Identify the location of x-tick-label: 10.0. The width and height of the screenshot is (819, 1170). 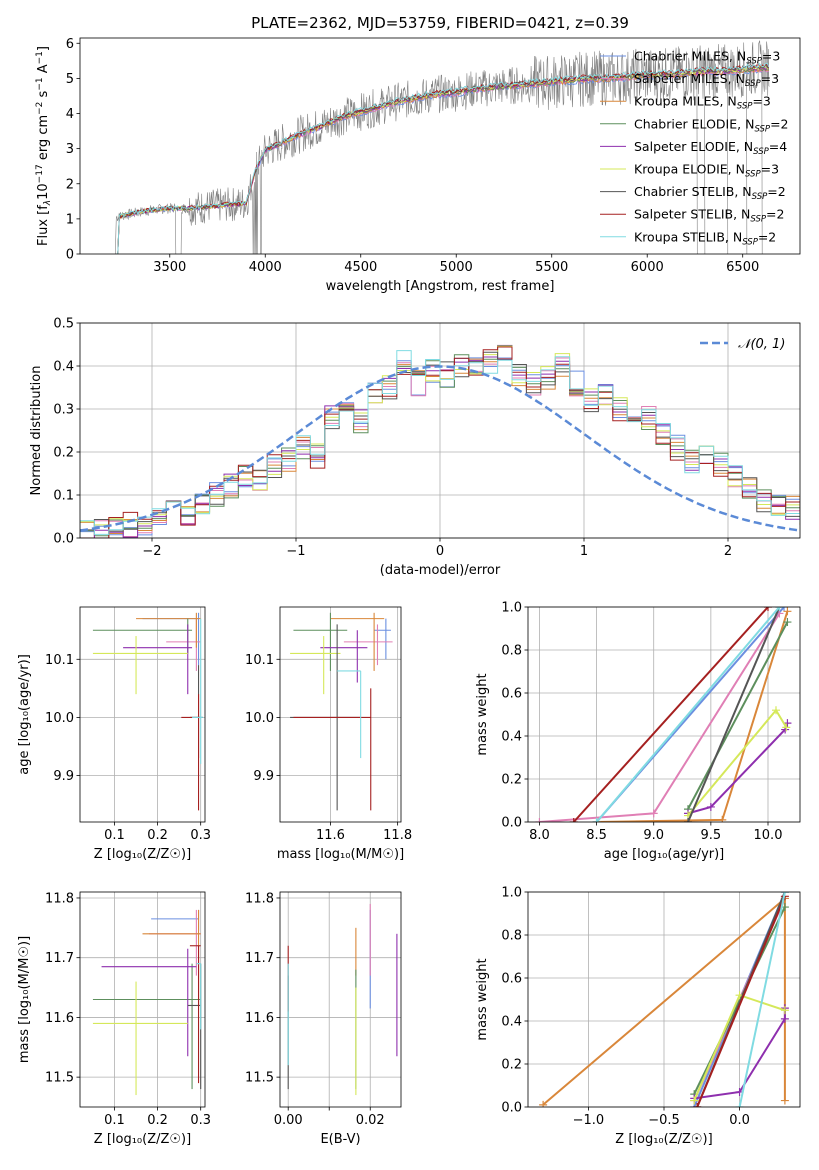
(768, 835).